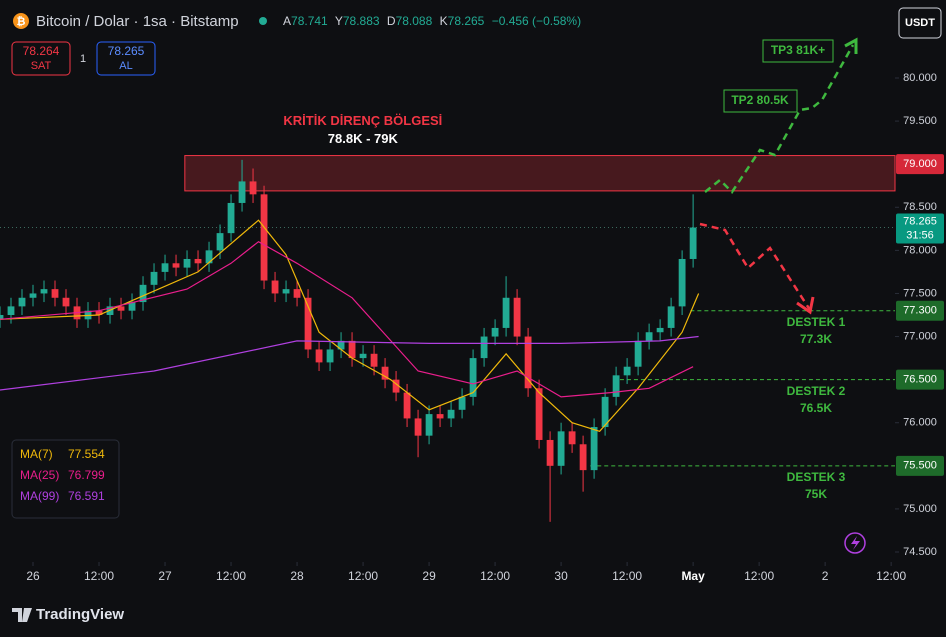 This screenshot has height=637, width=946. What do you see at coordinates (851, 45) in the screenshot?
I see `bull-arrowhead` at bounding box center [851, 45].